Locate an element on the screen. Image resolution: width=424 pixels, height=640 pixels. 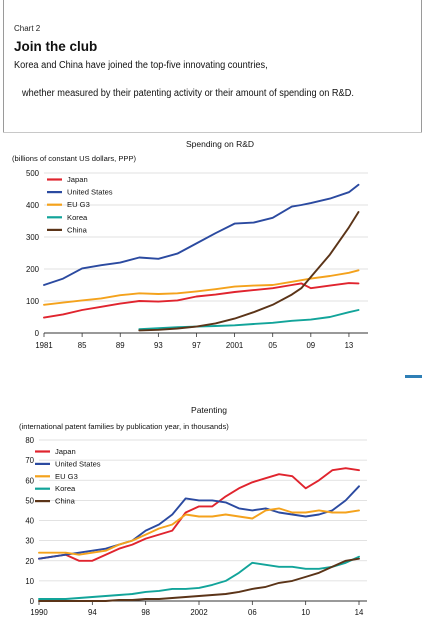
chart2-xtick-2002: 2002 is located at coordinates (198, 612).